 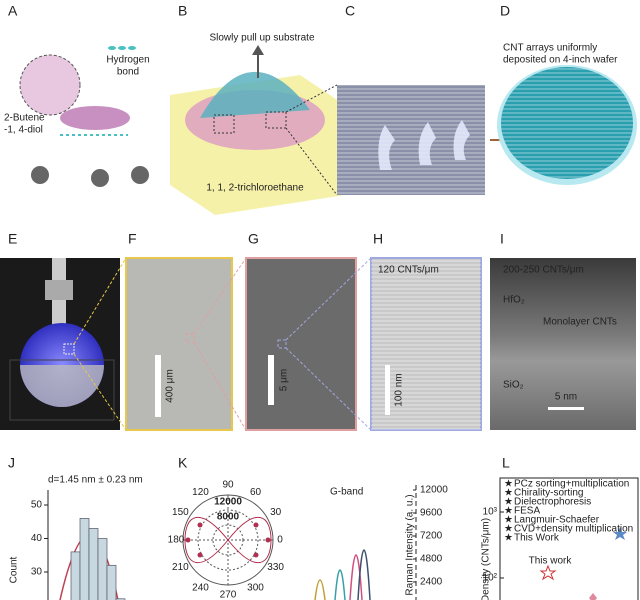 I want to click on raman-spectra, so click(x=342, y=574).